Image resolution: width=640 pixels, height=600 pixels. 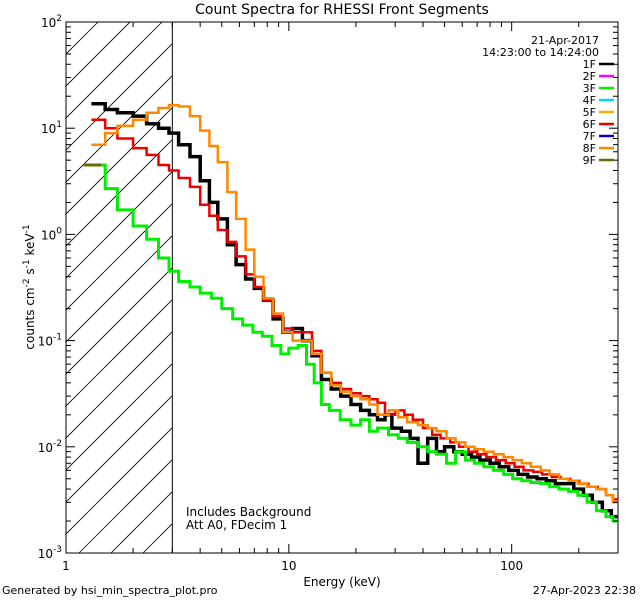 I want to click on y-axis-label: counts cm-2 s-1 keV-1, so click(x=29, y=286).